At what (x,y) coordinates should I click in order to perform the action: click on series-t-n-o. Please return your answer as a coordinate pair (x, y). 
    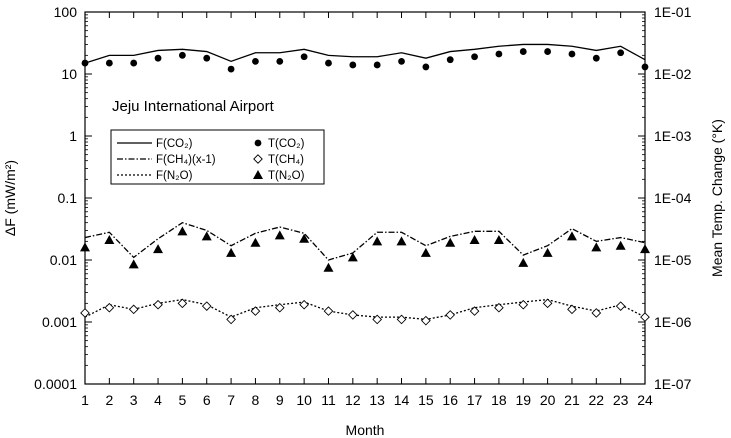
    Looking at the image, I should click on (365, 249).